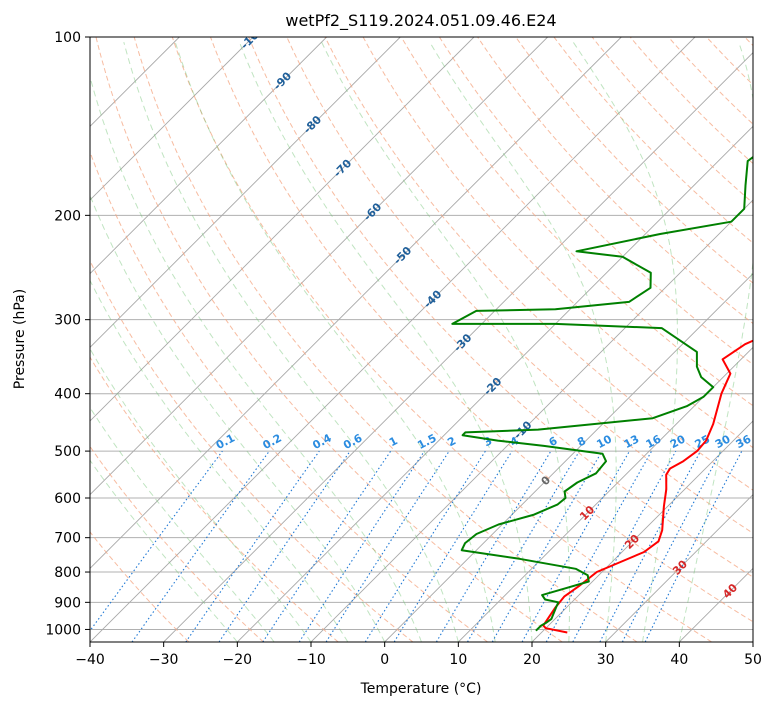 Image resolution: width=775 pixels, height=708 pixels. I want to click on mixing-ratio-label: 16, so click(654, 441).